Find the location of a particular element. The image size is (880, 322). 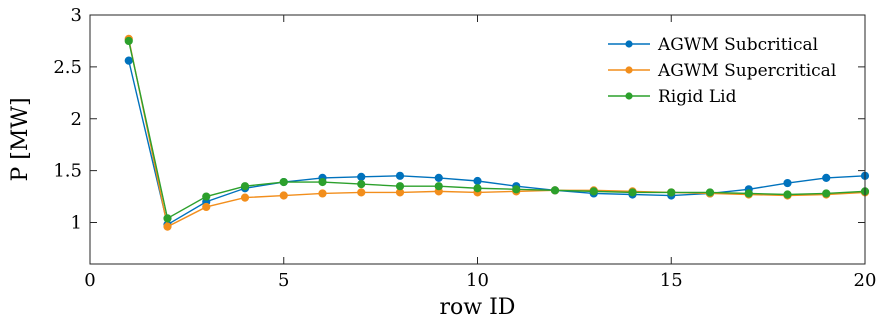

x-tick-label: 10 is located at coordinates (477, 280).